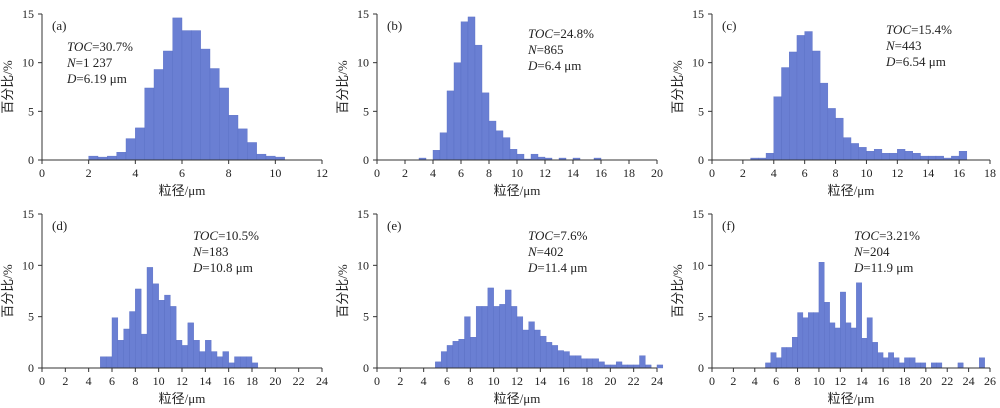 The height and width of the screenshot is (408, 1000). I want to click on x-tick-label: 16, so click(959, 173).